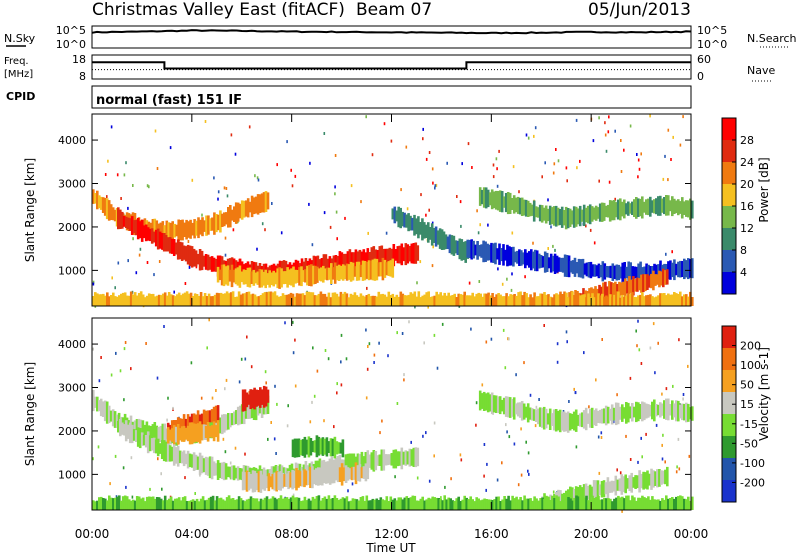 The image size is (800, 554). I want to click on colorbar-tick-label: 15, so click(747, 404).